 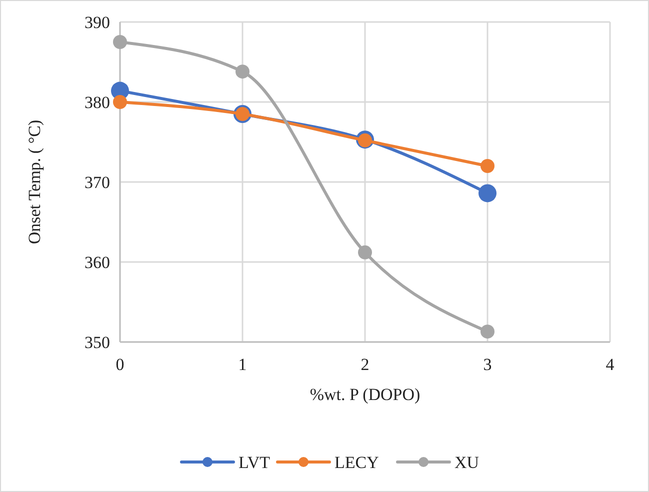 I want to click on legend-label: LECY, so click(x=356, y=462).